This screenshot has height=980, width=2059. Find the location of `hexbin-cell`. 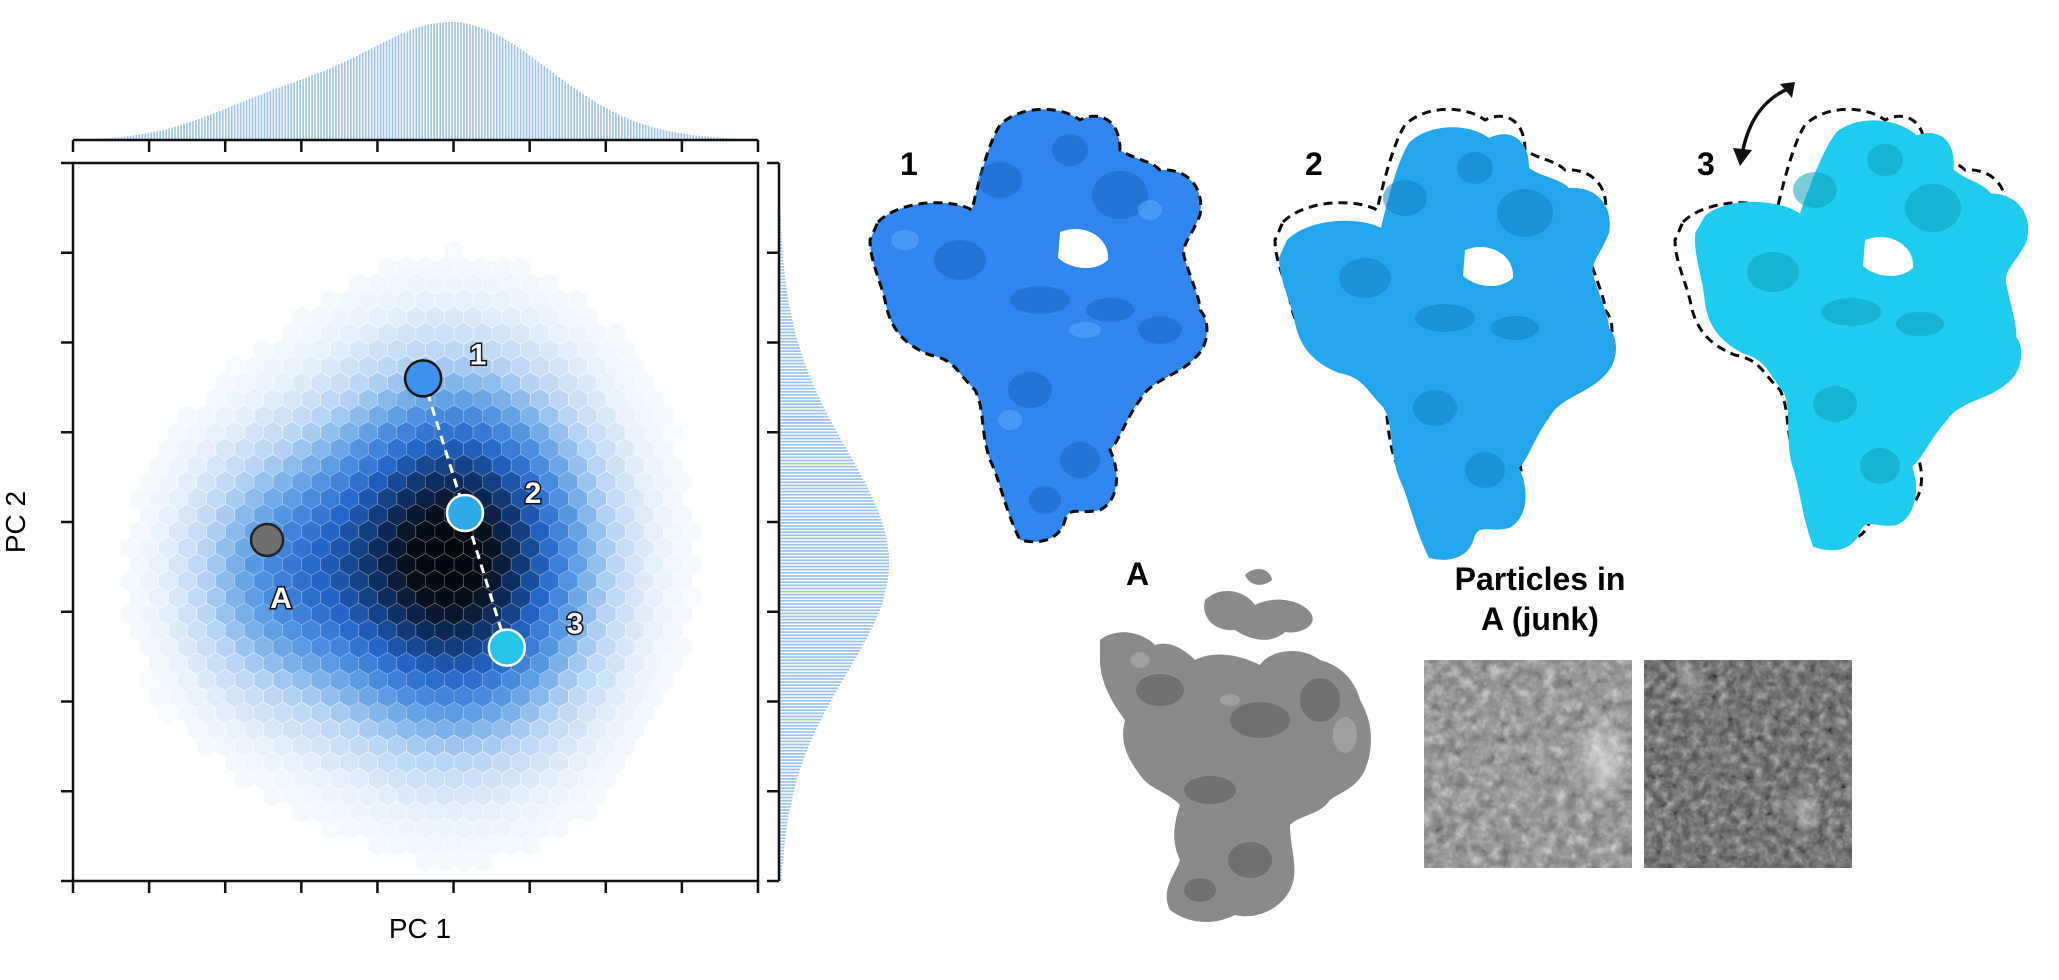

hexbin-cell is located at coordinates (558, 828).